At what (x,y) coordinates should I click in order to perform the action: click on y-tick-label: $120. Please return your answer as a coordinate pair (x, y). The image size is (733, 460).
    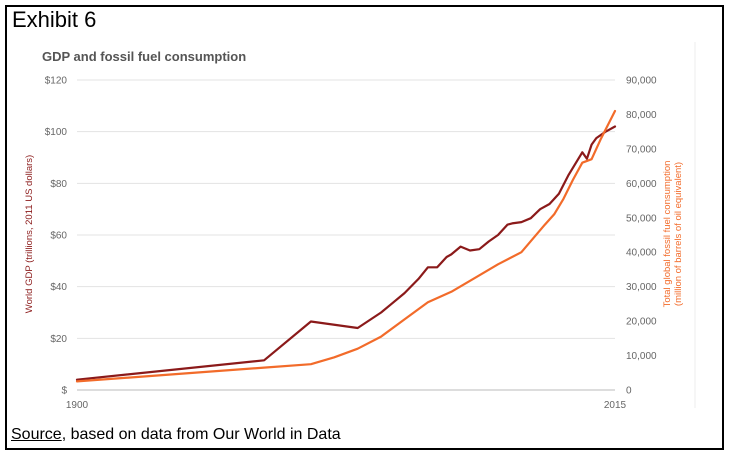
    Looking at the image, I should click on (56, 81).